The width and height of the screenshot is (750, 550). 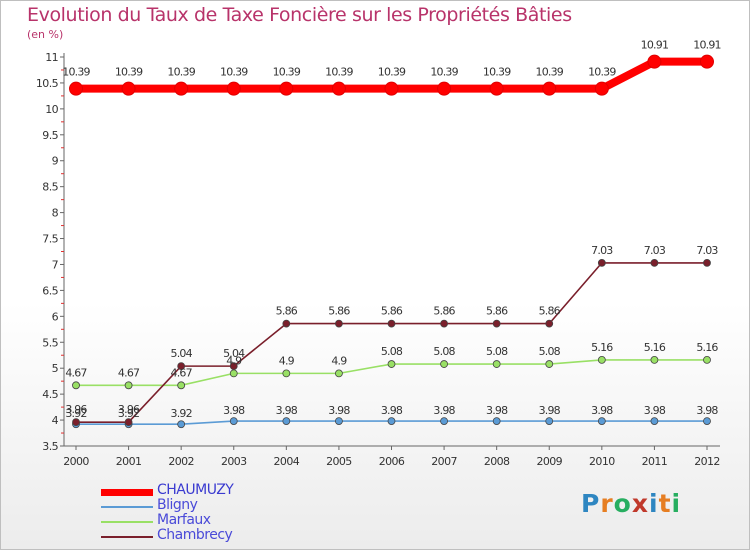 I want to click on data-label-bligny: 3.92, so click(x=75, y=413).